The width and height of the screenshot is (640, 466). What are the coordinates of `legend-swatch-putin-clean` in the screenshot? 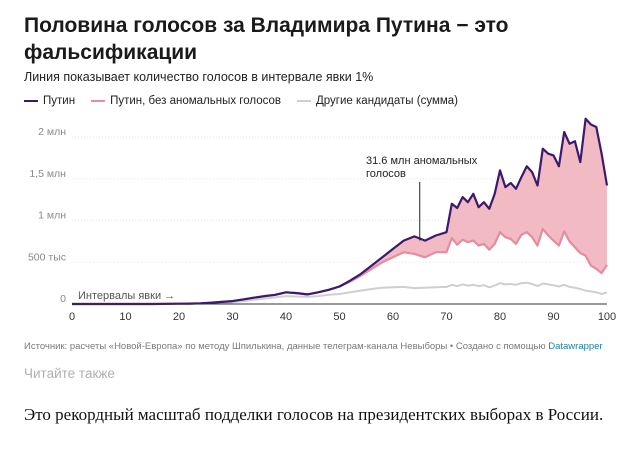 It's located at (98, 101).